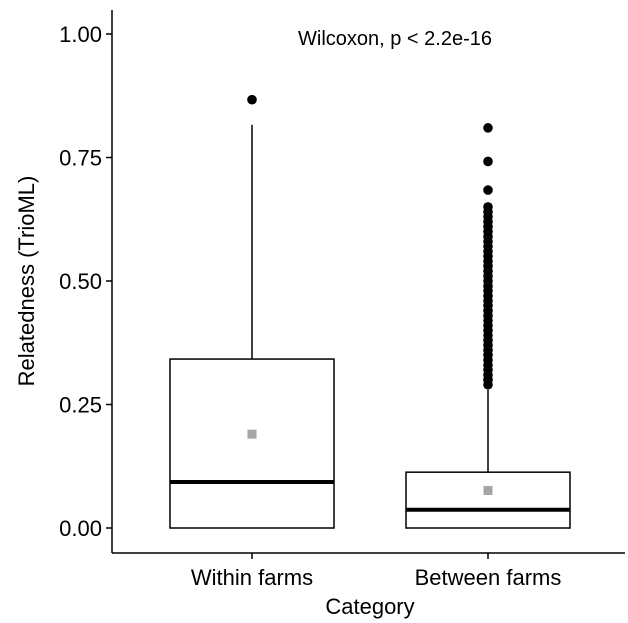 The width and height of the screenshot is (628, 623). Describe the element at coordinates (80, 34) in the screenshot. I see `y-tick-label: 1.00` at that location.